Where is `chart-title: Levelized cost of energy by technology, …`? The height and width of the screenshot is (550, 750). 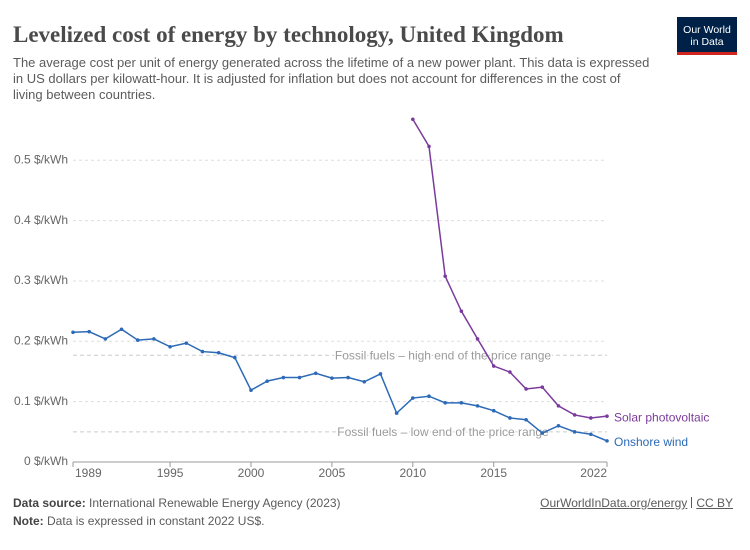 chart-title: Levelized cost of energy by technology, … is located at coordinates (288, 34).